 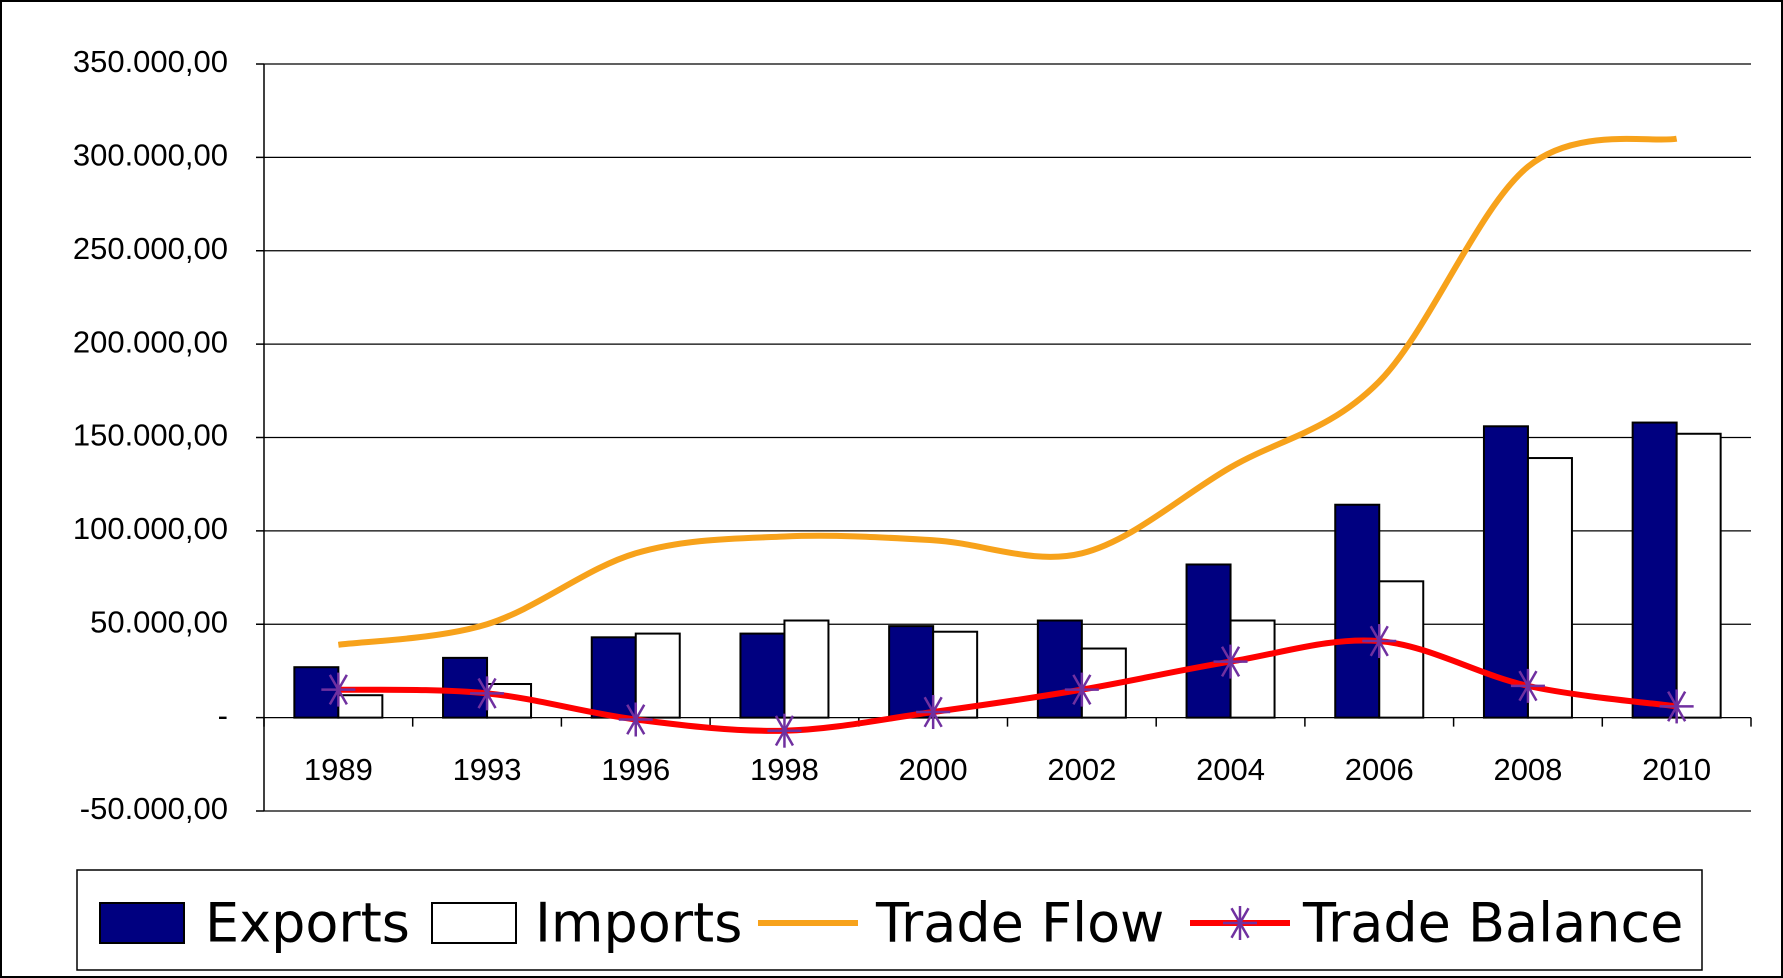 I want to click on y-tick-label: 50.000,00, so click(x=159, y=621).